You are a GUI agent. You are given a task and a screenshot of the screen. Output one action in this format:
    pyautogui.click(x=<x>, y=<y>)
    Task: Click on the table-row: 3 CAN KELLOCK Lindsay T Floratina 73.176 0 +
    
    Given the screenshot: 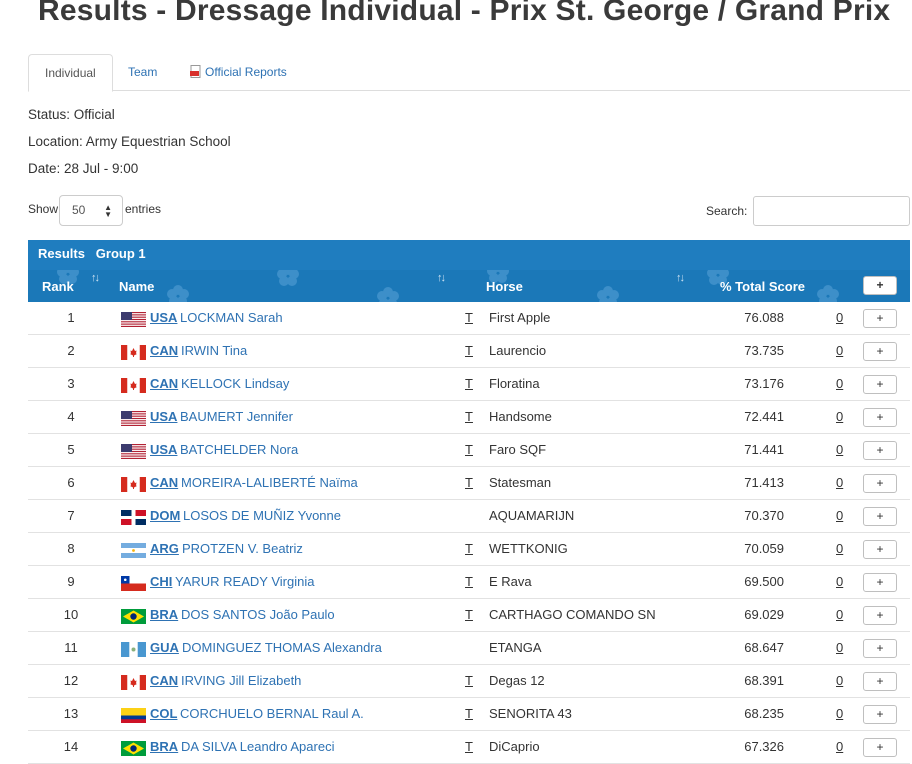 What is the action you would take?
    pyautogui.click(x=469, y=384)
    